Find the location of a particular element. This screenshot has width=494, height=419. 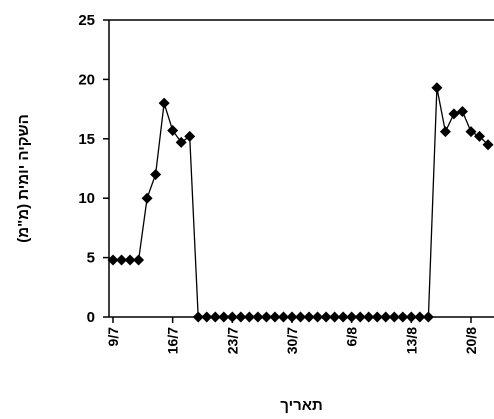

x-axis-ticks: 9/7 16/7 23/7 30/7 6/8 13/8 20/8 is located at coordinates (292, 335).